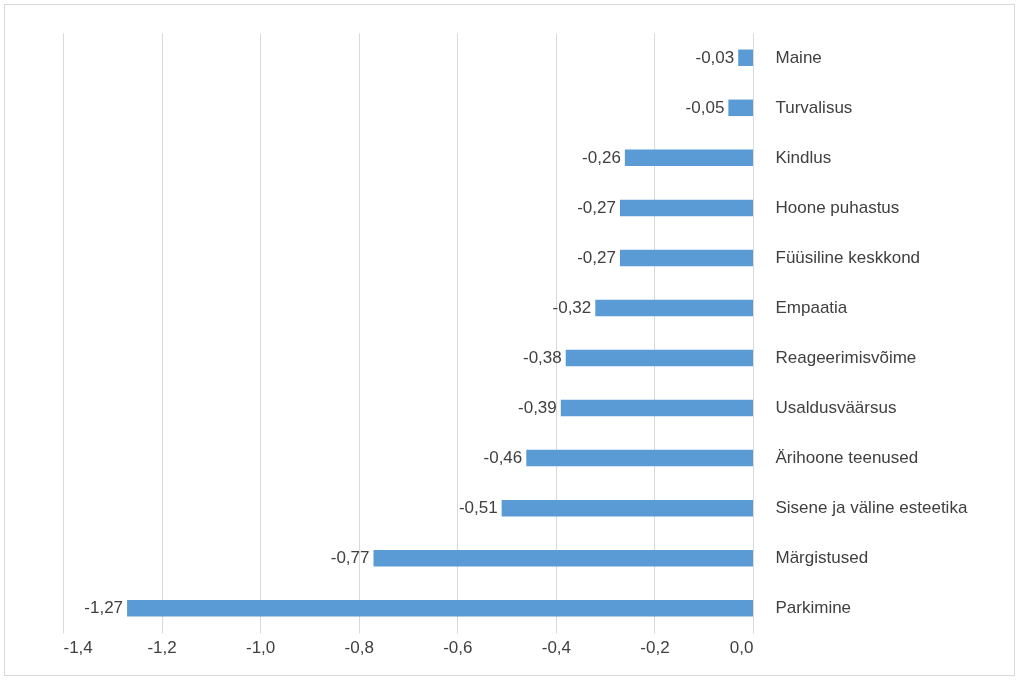 The width and height of the screenshot is (1019, 680). Describe the element at coordinates (811, 307) in the screenshot. I see `y-tick-label: Empaatia` at that location.